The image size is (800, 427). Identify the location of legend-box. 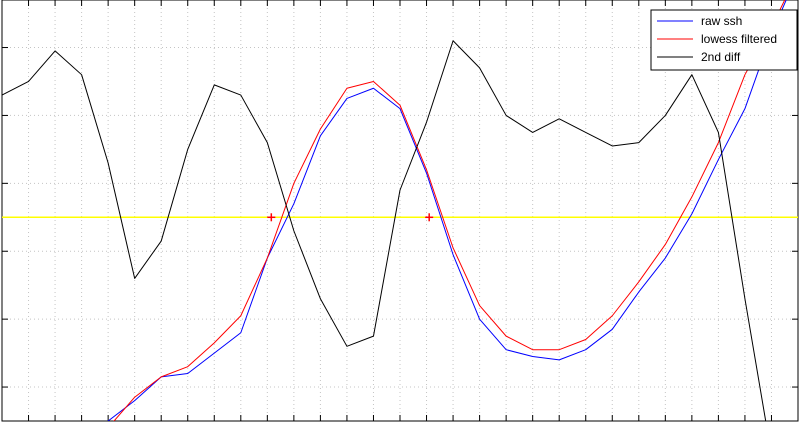
(724, 40).